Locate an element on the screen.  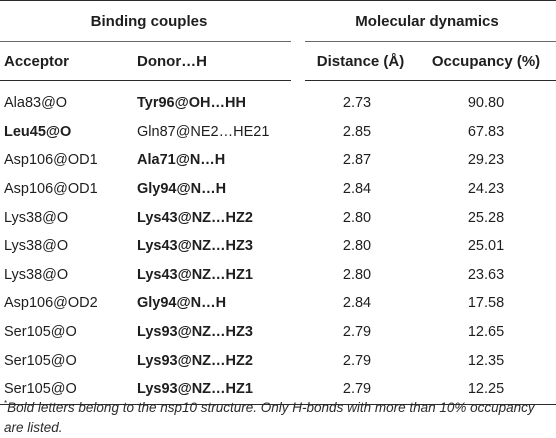
cell-donor: Lys93@NZ…HZ1 is located at coordinates (195, 389).